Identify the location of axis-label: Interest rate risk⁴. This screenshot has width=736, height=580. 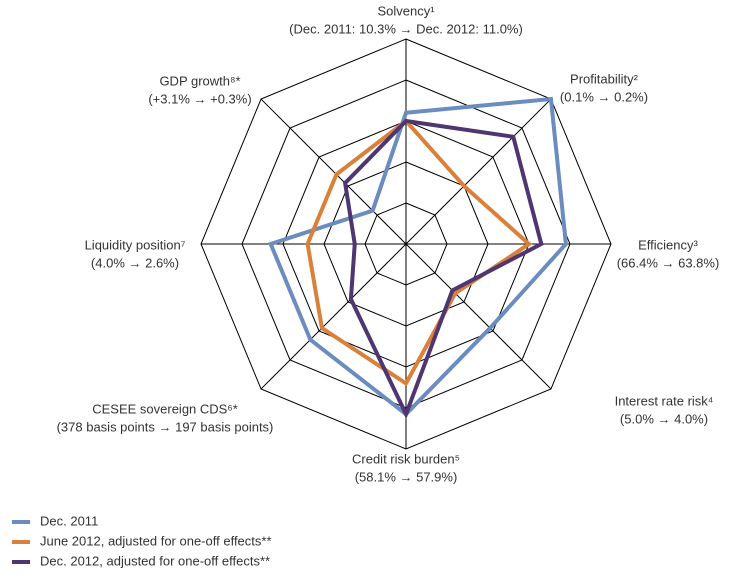
(664, 400).